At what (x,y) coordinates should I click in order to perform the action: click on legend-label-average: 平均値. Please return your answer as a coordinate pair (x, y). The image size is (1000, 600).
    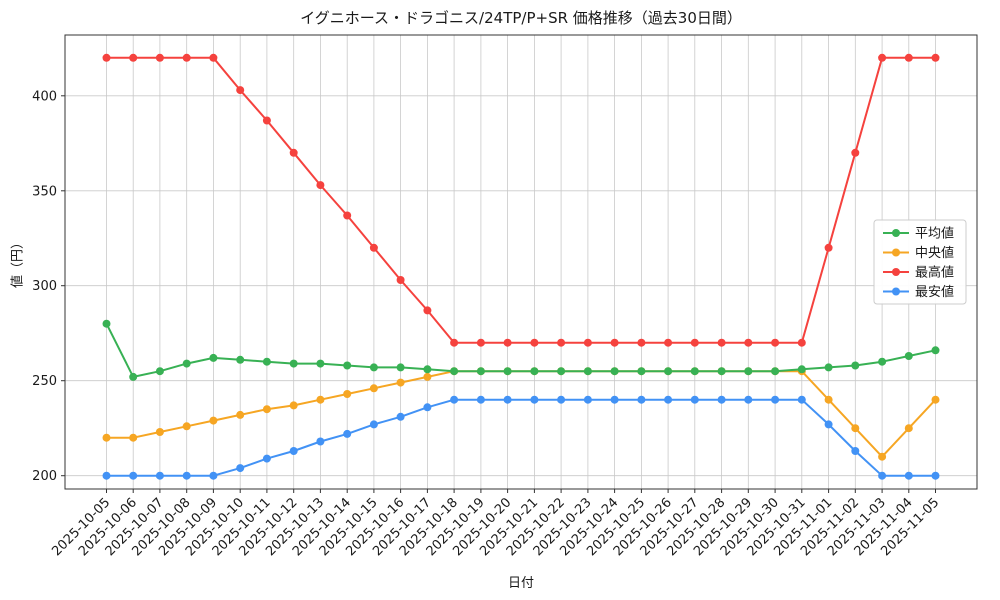
    Looking at the image, I should click on (934, 234).